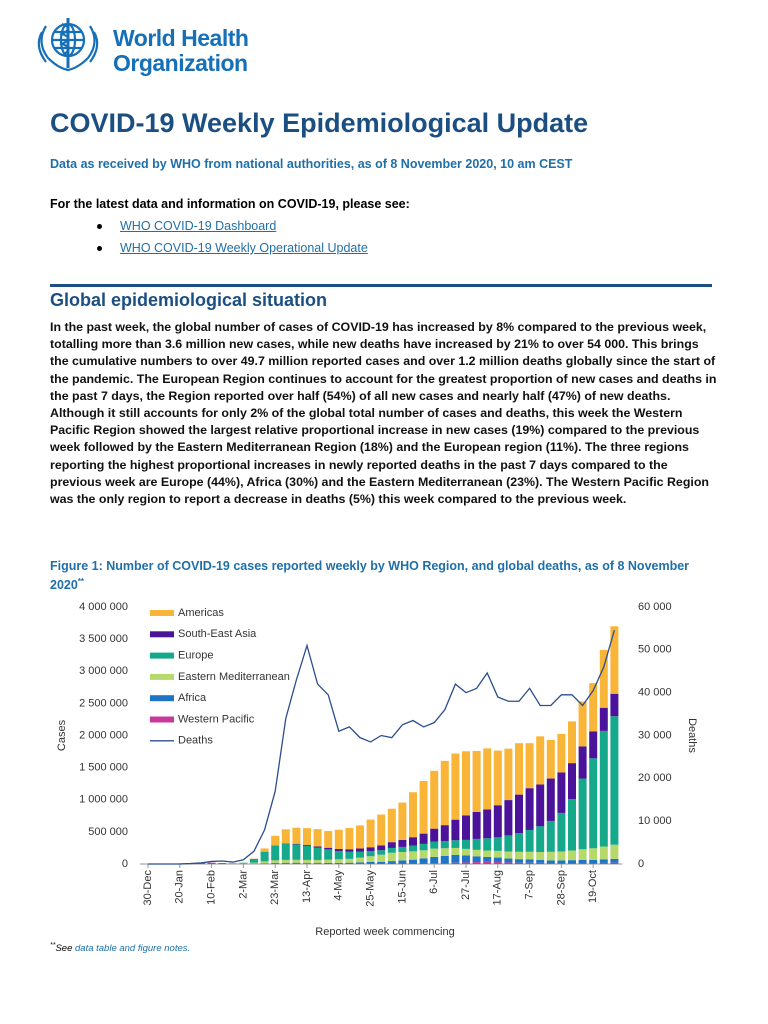 This screenshot has height=1024, width=768. What do you see at coordinates (103, 735) in the screenshot?
I see `y-tick-label: 2 000 000` at bounding box center [103, 735].